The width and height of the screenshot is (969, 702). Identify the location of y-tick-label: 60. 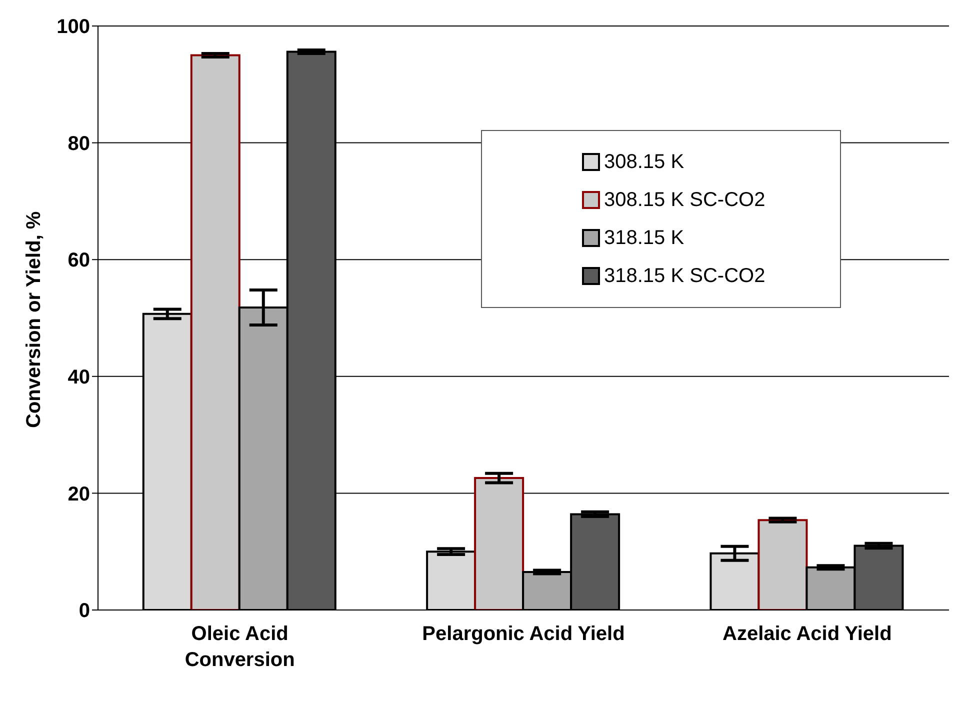
(79, 261).